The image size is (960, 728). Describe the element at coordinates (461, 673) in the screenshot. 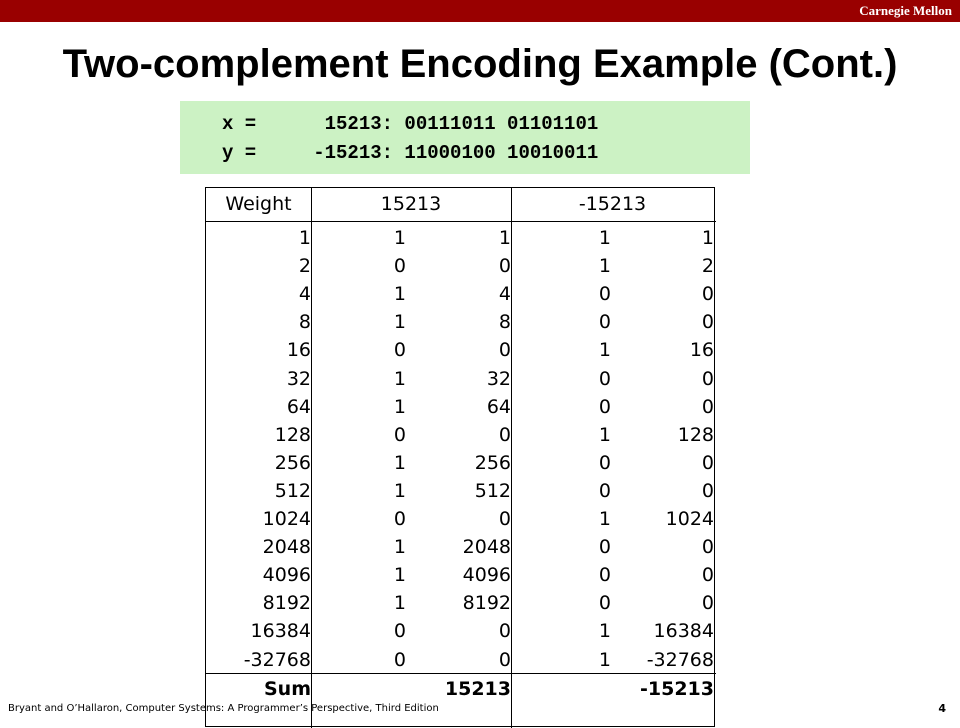

I see `sum-rule` at that location.